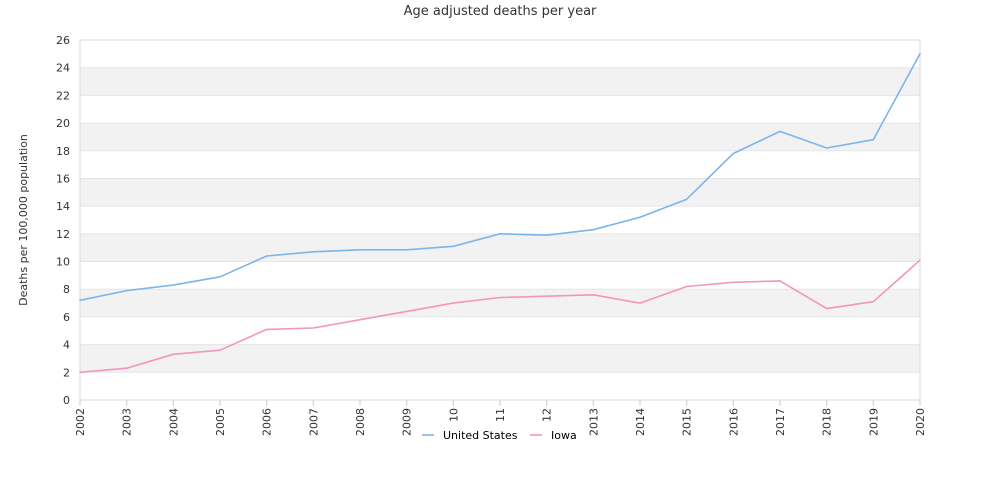 The image size is (1000, 500). Describe the element at coordinates (63, 95) in the screenshot. I see `y-tick-label: 22` at that location.